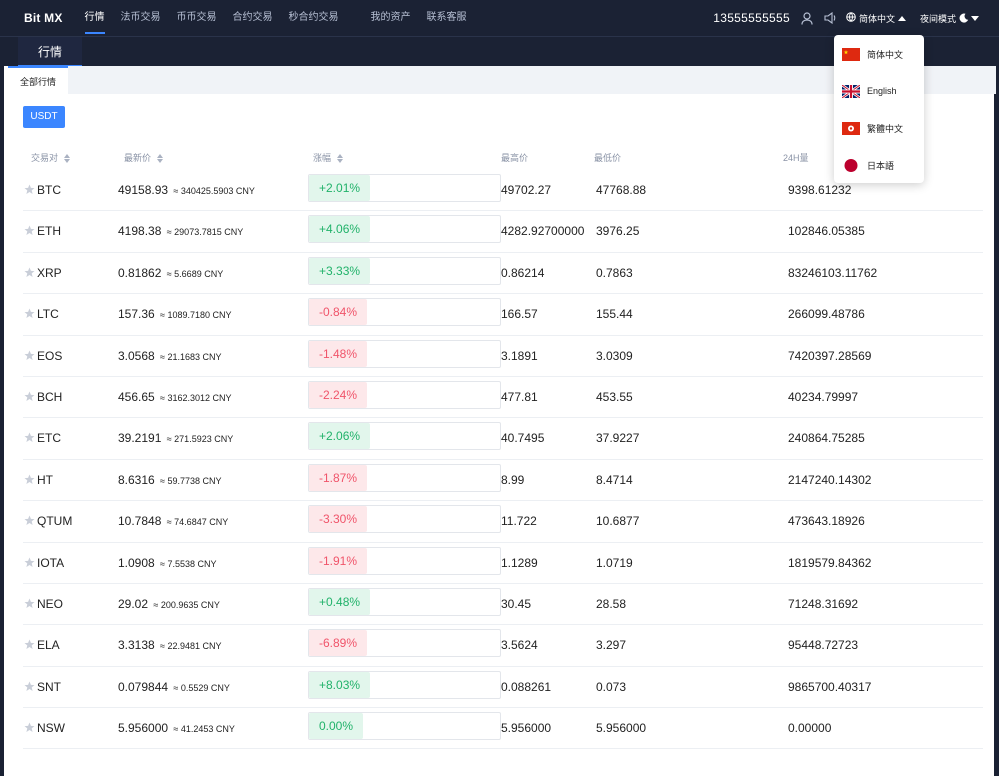 The width and height of the screenshot is (999, 776). Describe the element at coordinates (196, 17) in the screenshot. I see `nav-item-spot-trade: 币币交易` at that location.